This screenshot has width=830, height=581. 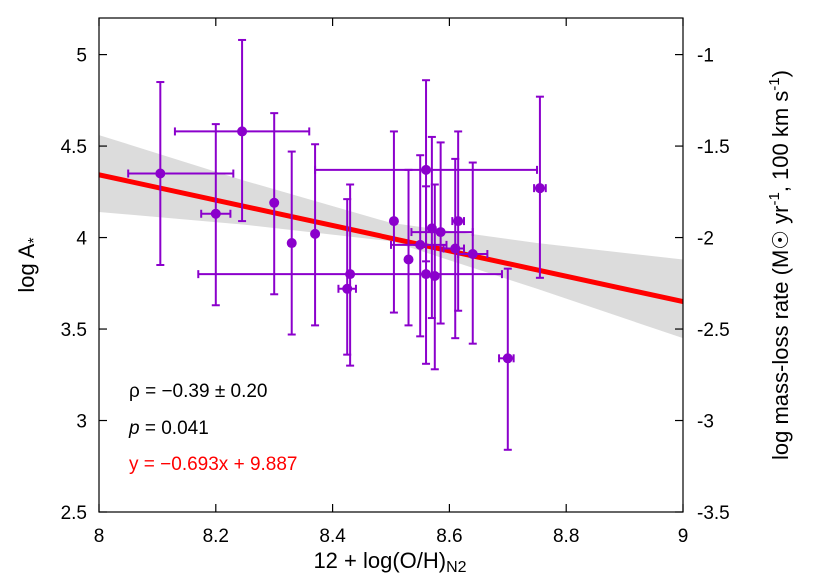 What do you see at coordinates (168, 428) in the screenshot?
I see `p-value-annotation: p = 0.041` at bounding box center [168, 428].